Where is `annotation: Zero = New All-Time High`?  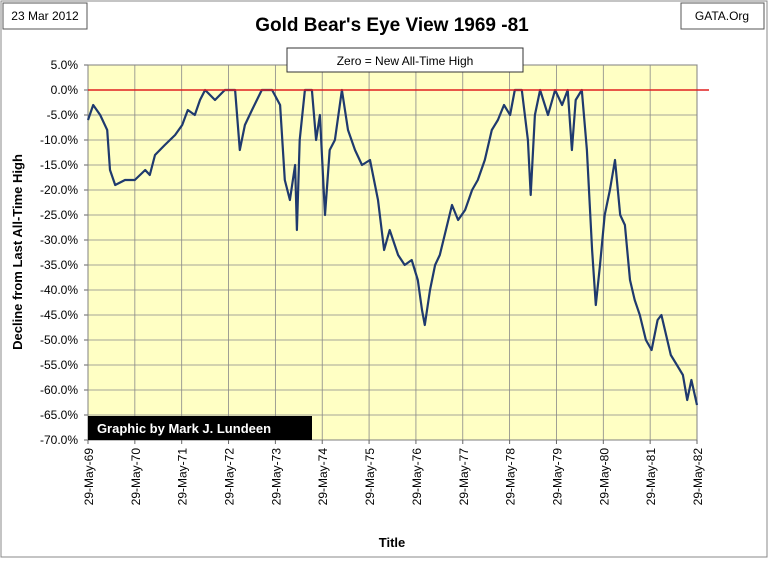
annotation: Zero = New All-Time High is located at coordinates (405, 61).